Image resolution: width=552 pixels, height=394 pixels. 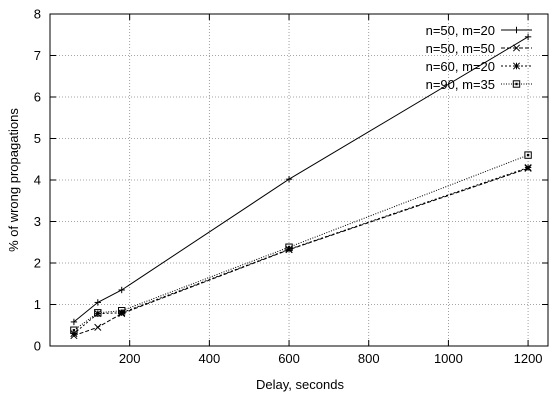 I want to click on legend-label: n=50, m=20, so click(x=460, y=30).